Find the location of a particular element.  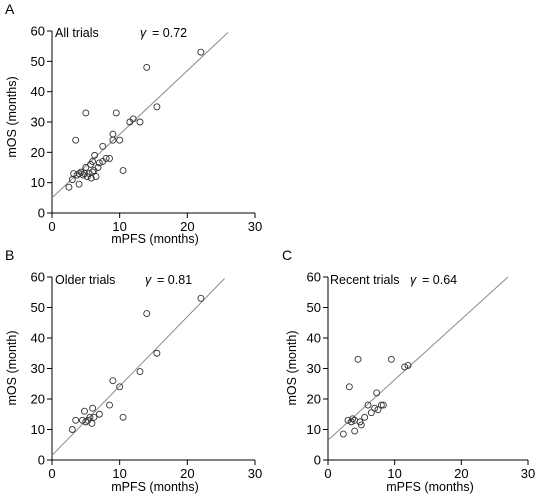

annotation-value: = 0.72 is located at coordinates (169, 33).